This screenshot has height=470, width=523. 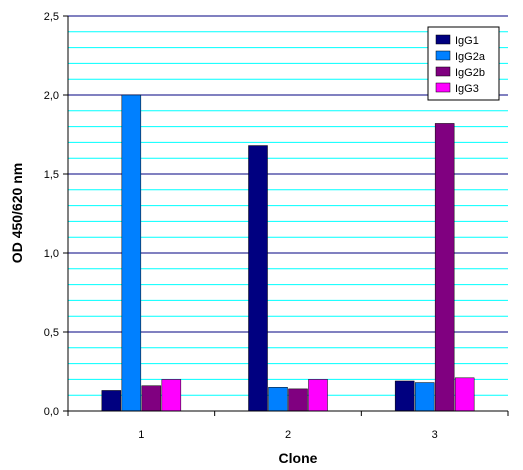 I want to click on y-axis-title: OD 450/620 nm, so click(x=17, y=213).